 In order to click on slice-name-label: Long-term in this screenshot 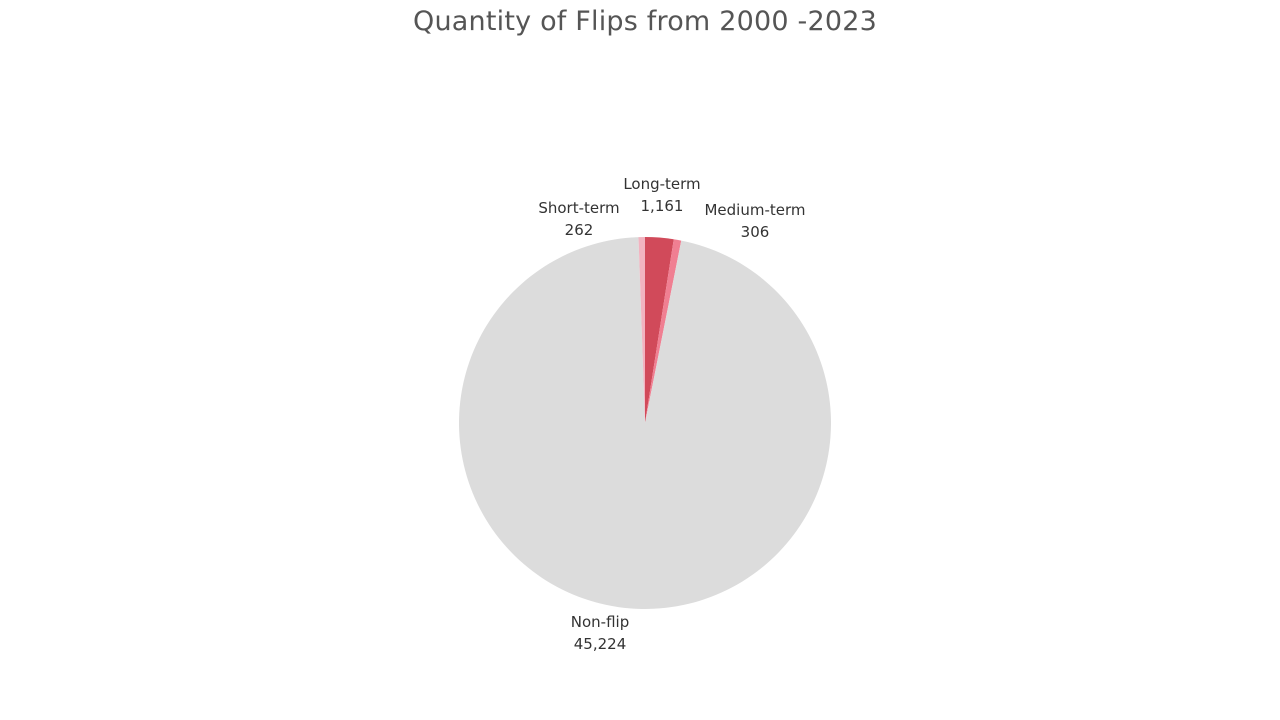, I will do `click(661, 184)`.